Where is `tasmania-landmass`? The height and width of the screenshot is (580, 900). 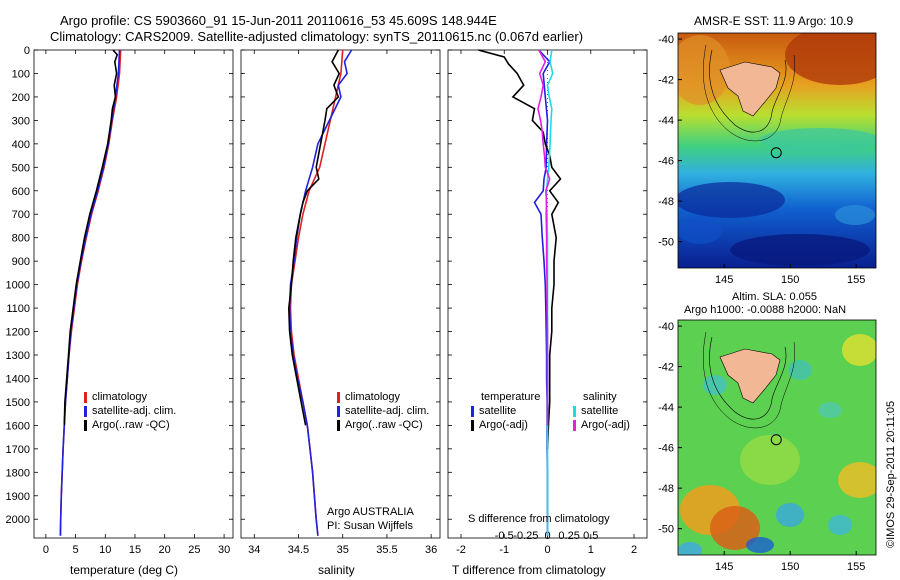 tasmania-landmass is located at coordinates (750, 89).